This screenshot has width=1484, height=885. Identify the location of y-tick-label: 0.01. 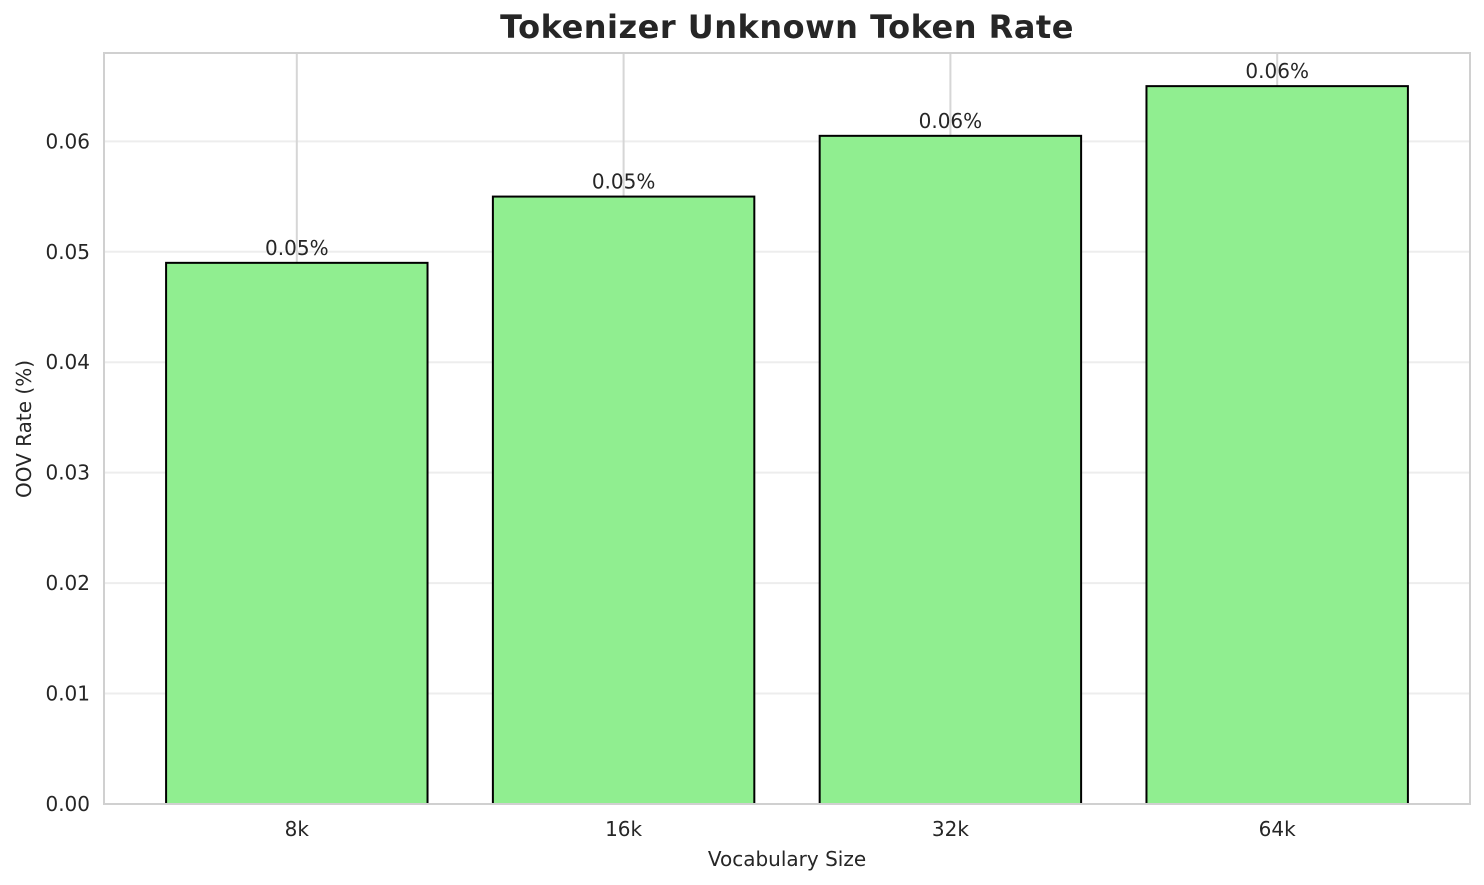
(67, 694).